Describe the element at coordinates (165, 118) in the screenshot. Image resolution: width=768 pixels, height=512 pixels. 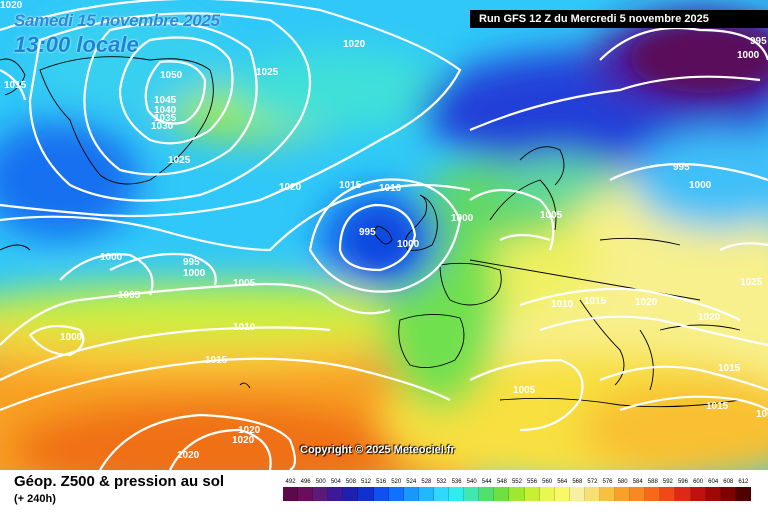
I see `isobar-label: 1035` at that location.